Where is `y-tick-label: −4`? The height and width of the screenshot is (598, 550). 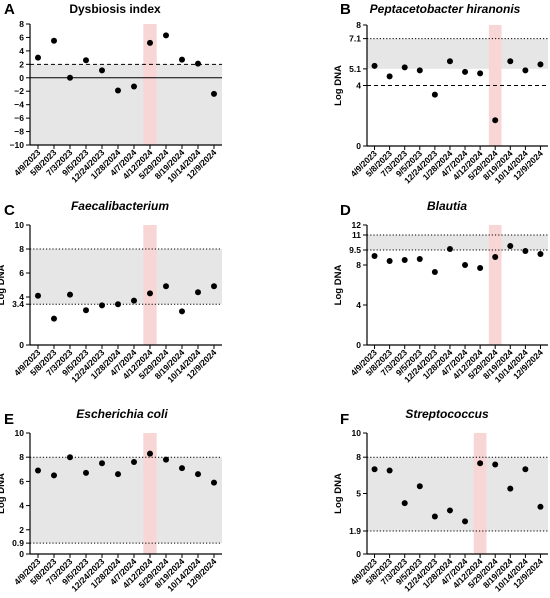 y-tick-label: −4 is located at coordinates (19, 105).